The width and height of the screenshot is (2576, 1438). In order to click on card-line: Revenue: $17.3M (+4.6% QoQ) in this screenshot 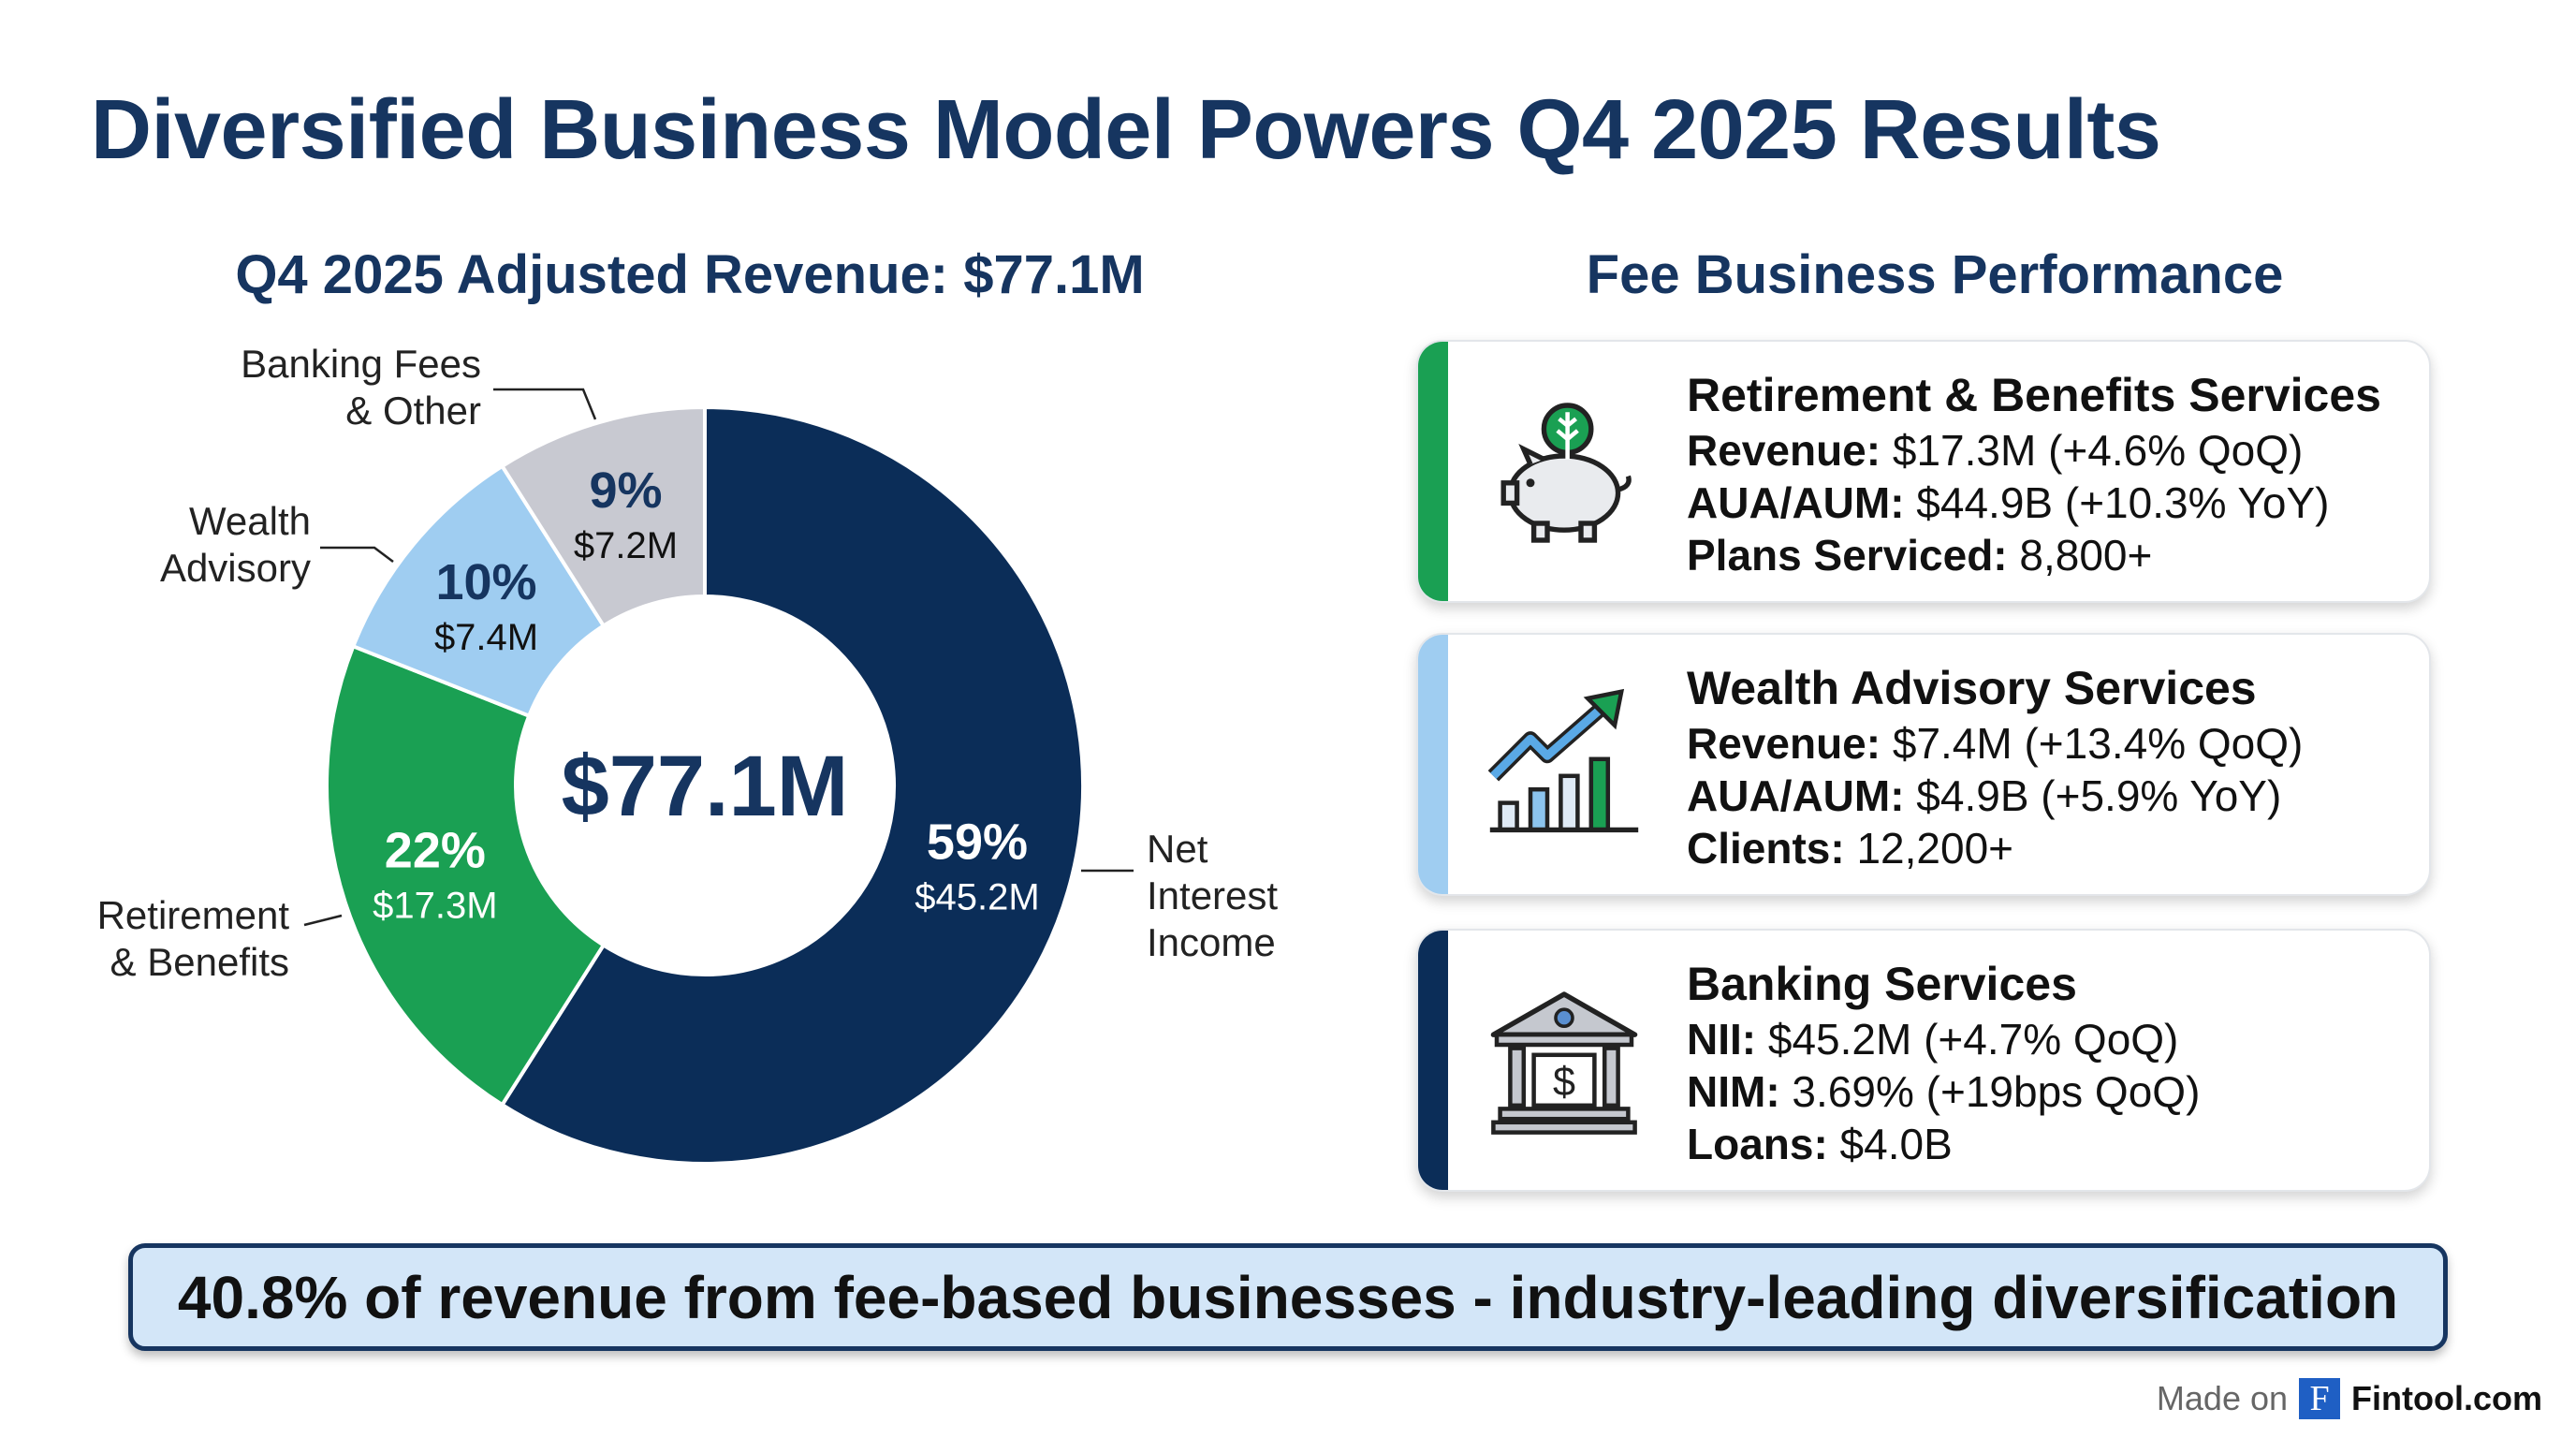, I will do `click(2034, 450)`.